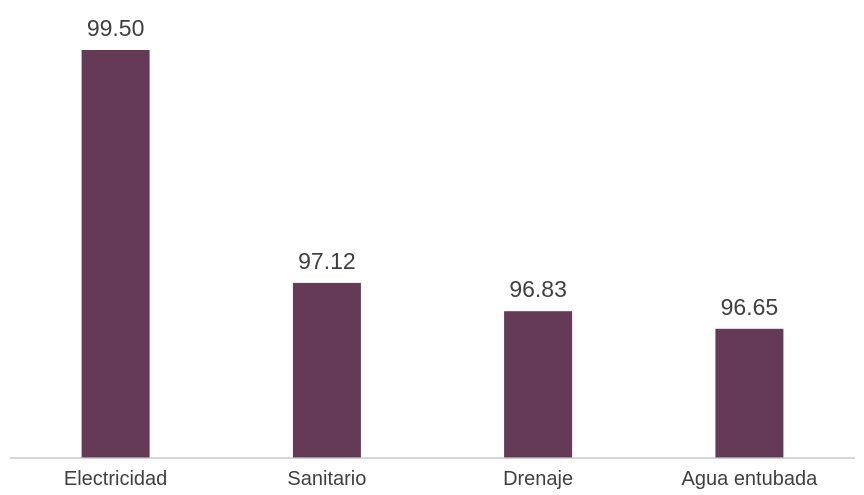 This screenshot has width=864, height=495. I want to click on bar-agua-entubada, so click(749, 393).